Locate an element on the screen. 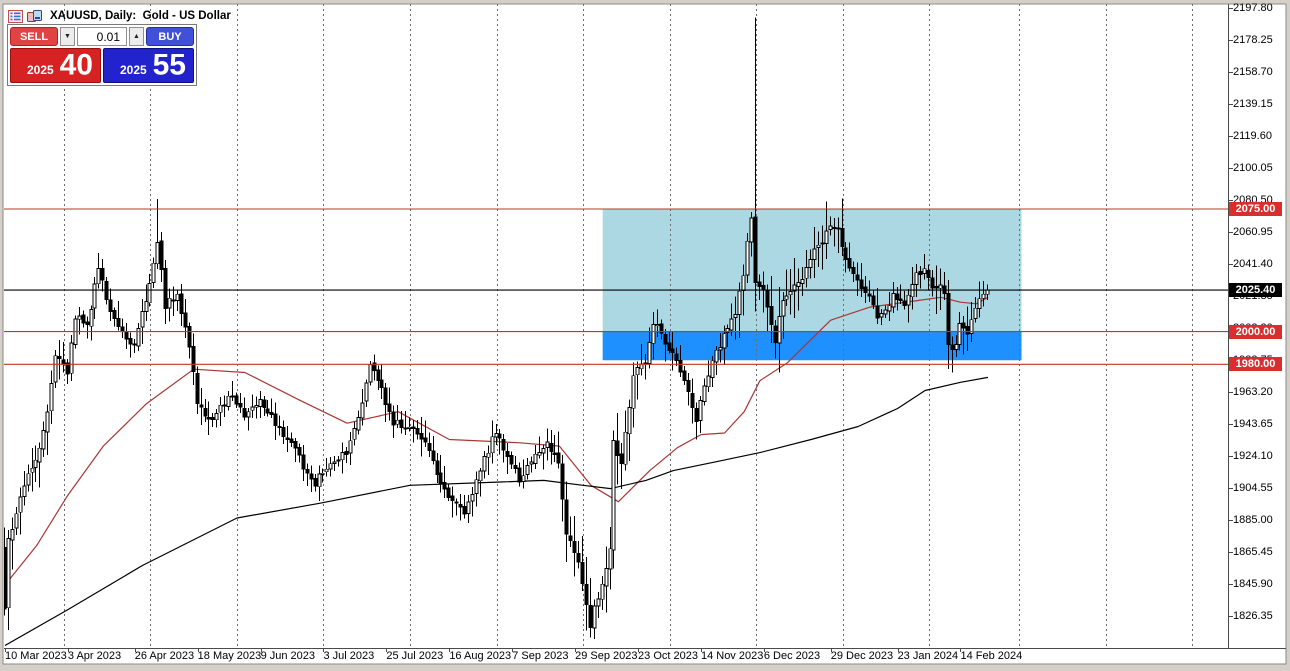 The height and width of the screenshot is (671, 1290). chart-windows-icon is located at coordinates (34, 16).